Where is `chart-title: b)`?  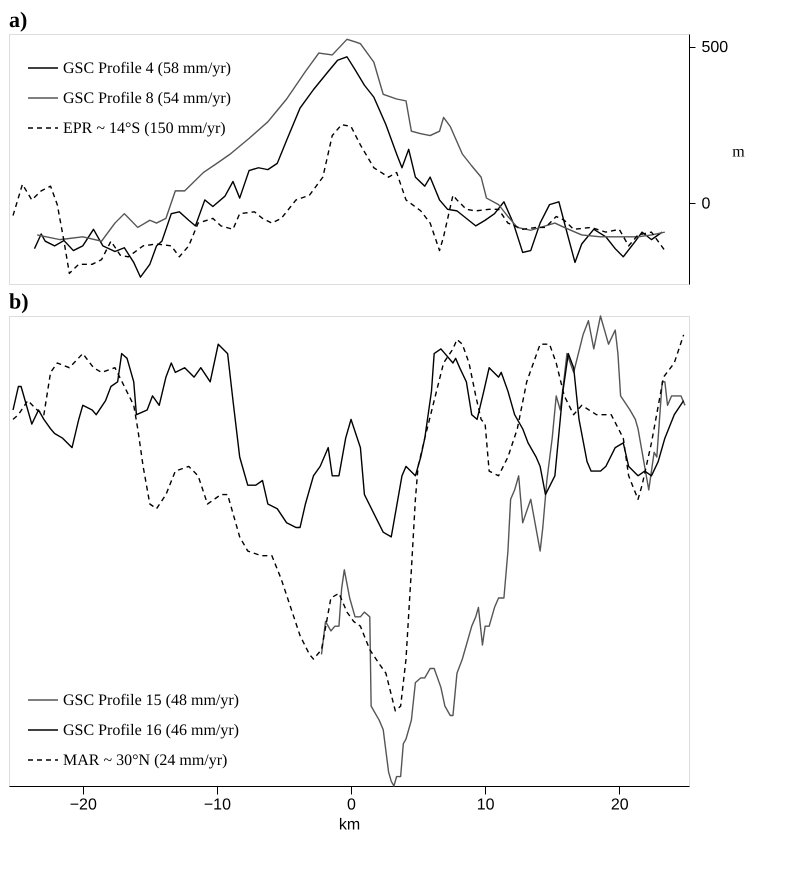
chart-title: b) is located at coordinates (19, 301).